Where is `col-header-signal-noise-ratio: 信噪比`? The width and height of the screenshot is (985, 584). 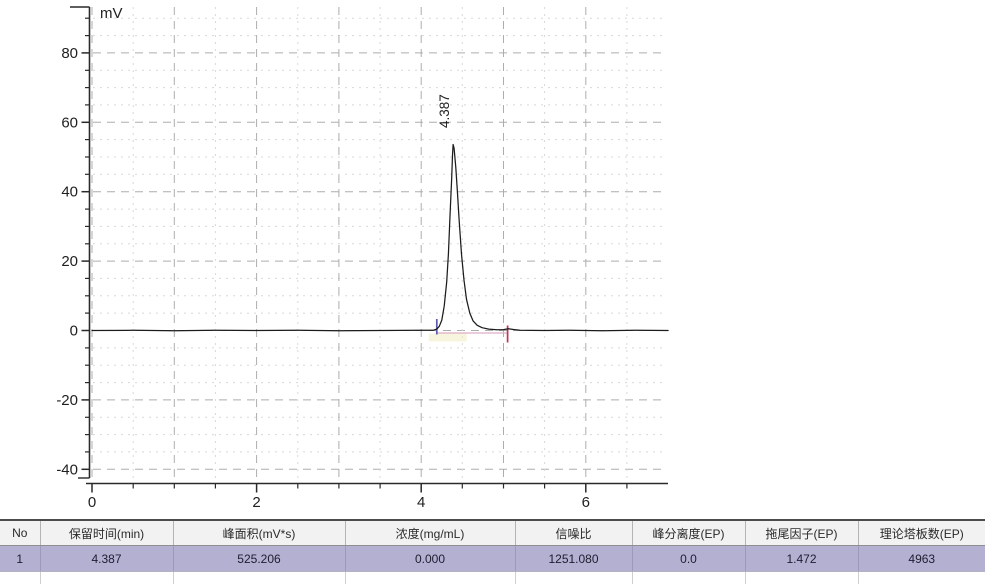 col-header-signal-noise-ratio: 信噪比 is located at coordinates (573, 533).